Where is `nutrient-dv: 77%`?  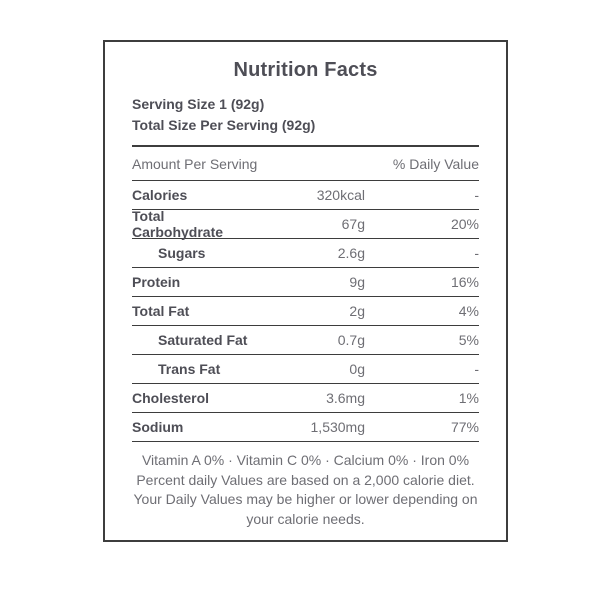 nutrient-dv: 77% is located at coordinates (464, 427).